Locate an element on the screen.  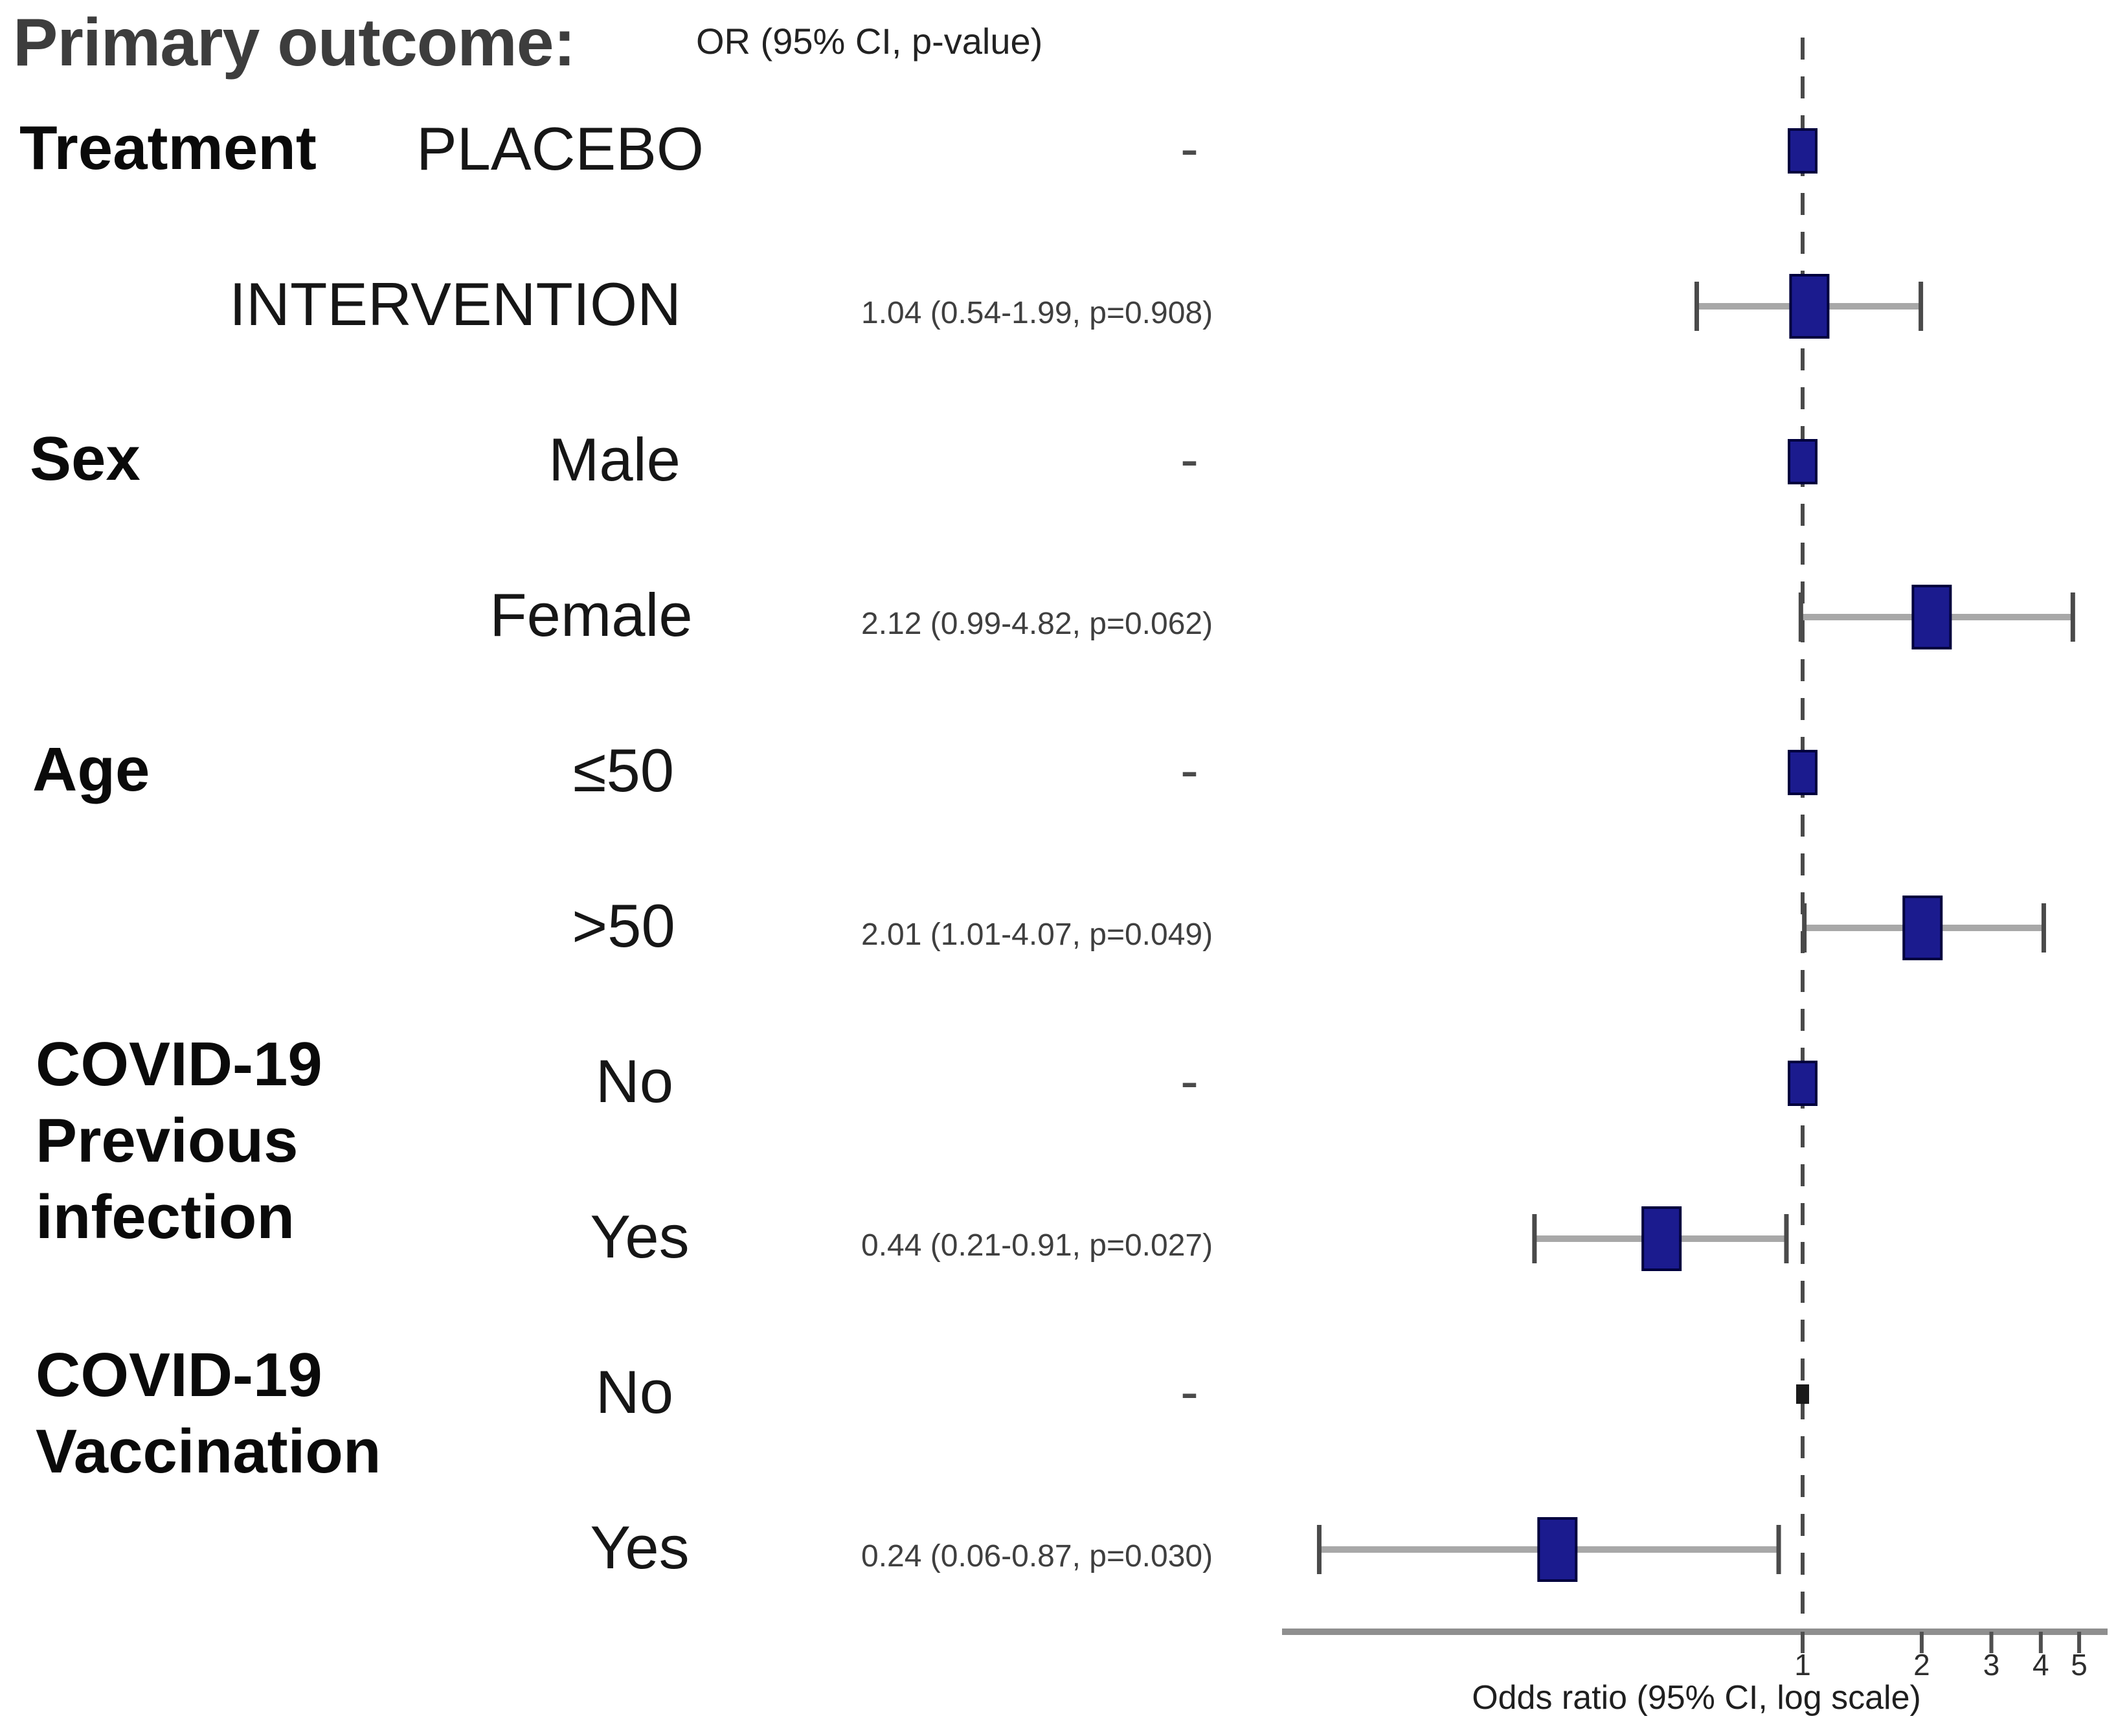
x-axis-label: Odds ratio (95% CI, log scale) is located at coordinates (1696, 1698).